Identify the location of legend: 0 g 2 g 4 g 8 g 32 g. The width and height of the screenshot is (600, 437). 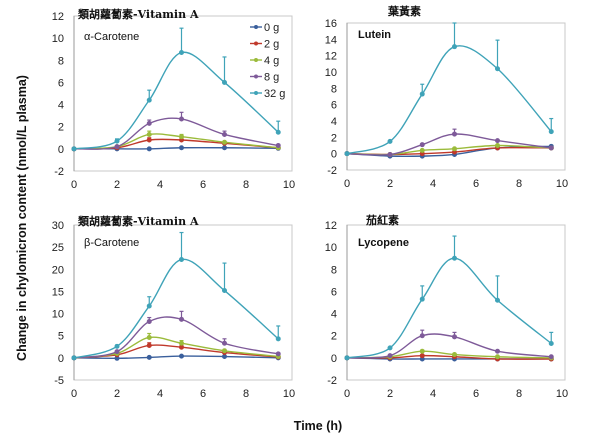
(267, 61).